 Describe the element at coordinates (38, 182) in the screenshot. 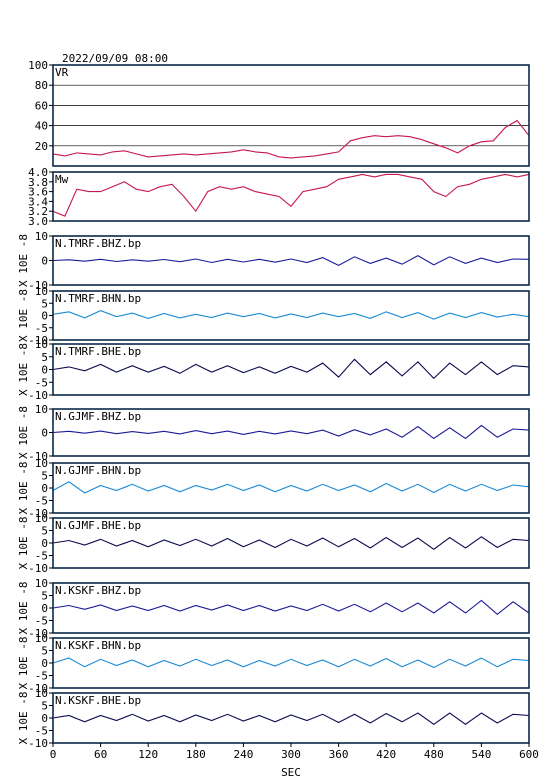

I see `y-tick-label: 3.8` at that location.